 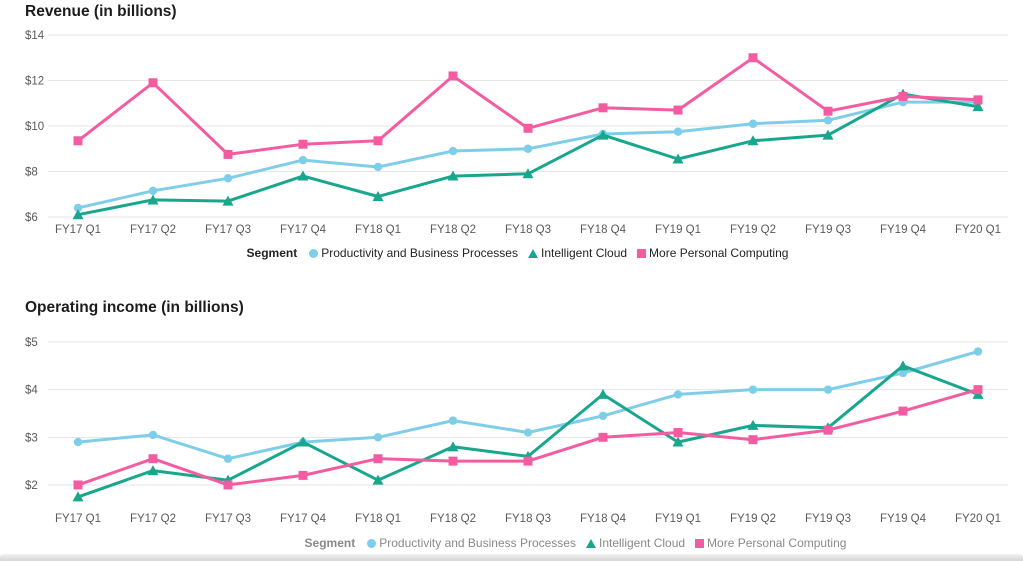 I want to click on x-axis-tick-label: FY17 Q3, so click(x=228, y=519).